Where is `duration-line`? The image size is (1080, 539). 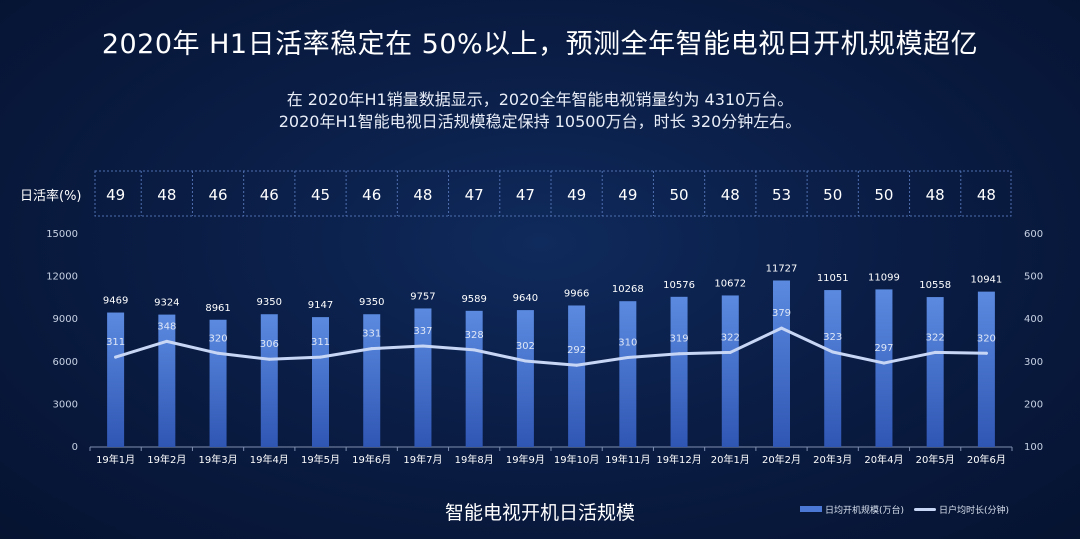
duration-line is located at coordinates (551, 346).